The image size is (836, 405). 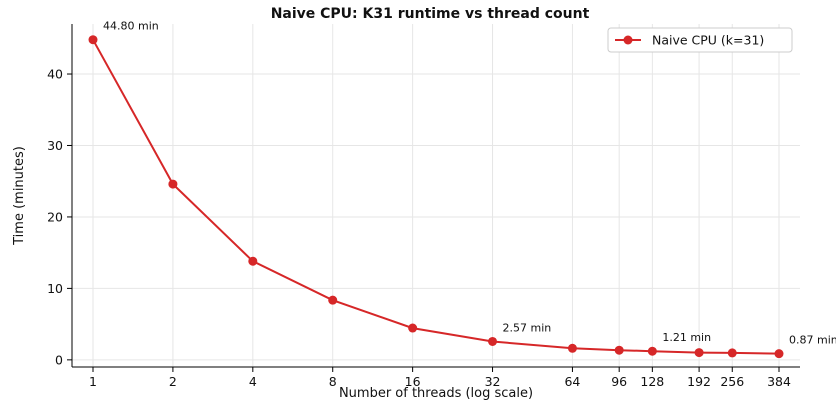 What do you see at coordinates (55, 216) in the screenshot?
I see `y-tick-label: 20` at bounding box center [55, 216].